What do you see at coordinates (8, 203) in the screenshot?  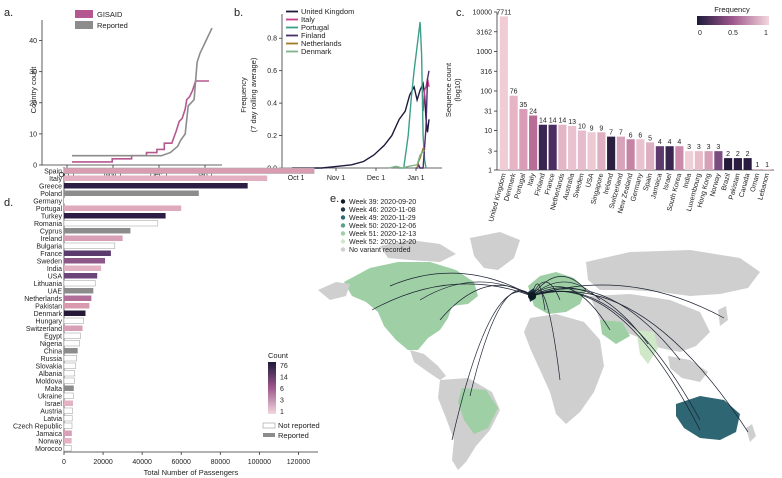 I see `panel-d-label: d.` at bounding box center [8, 203].